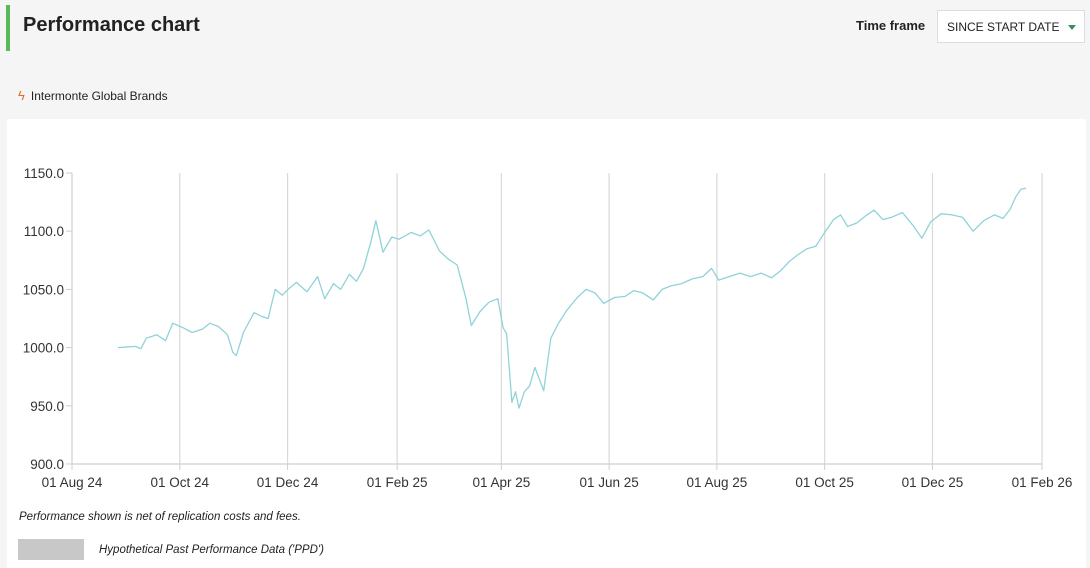 The width and height of the screenshot is (1090, 568). What do you see at coordinates (288, 482) in the screenshot?
I see `x-tick-label: 01 Dec 24` at bounding box center [288, 482].